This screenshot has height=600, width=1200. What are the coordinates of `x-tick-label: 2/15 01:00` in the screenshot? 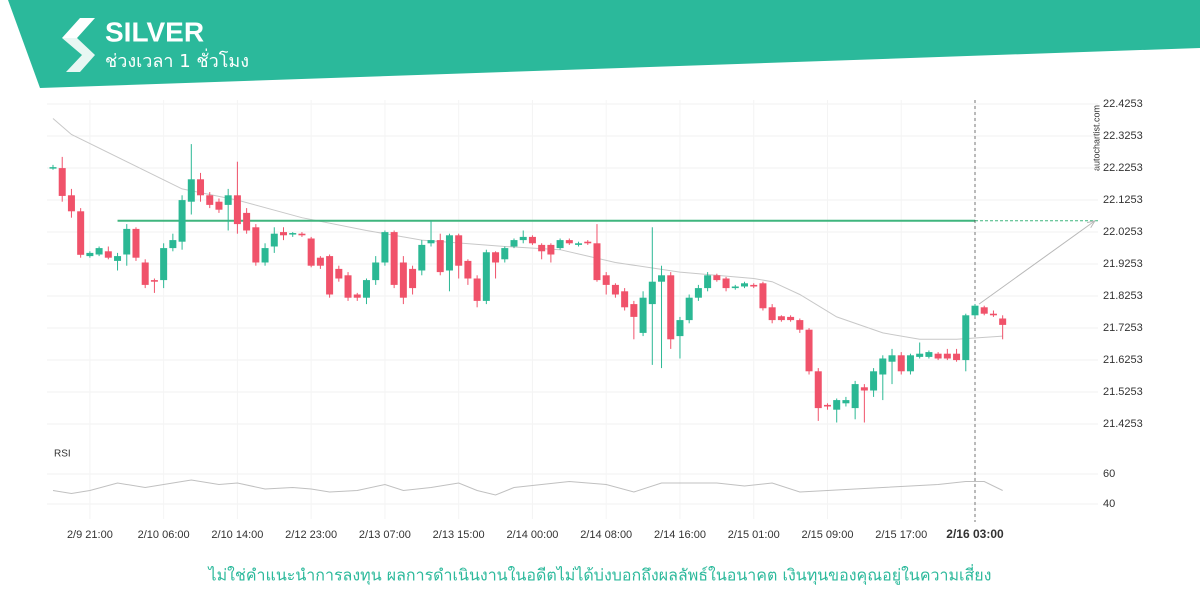 It's located at (754, 535).